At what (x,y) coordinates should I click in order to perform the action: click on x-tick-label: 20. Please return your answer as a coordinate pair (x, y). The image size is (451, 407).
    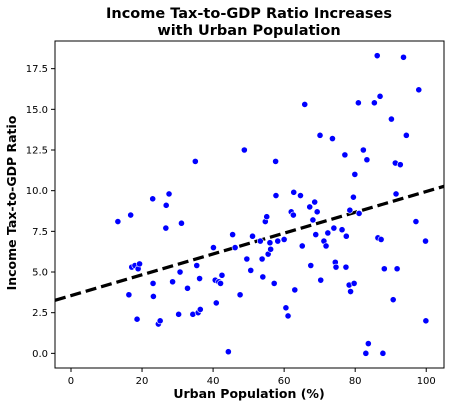
    Looking at the image, I should click on (142, 381).